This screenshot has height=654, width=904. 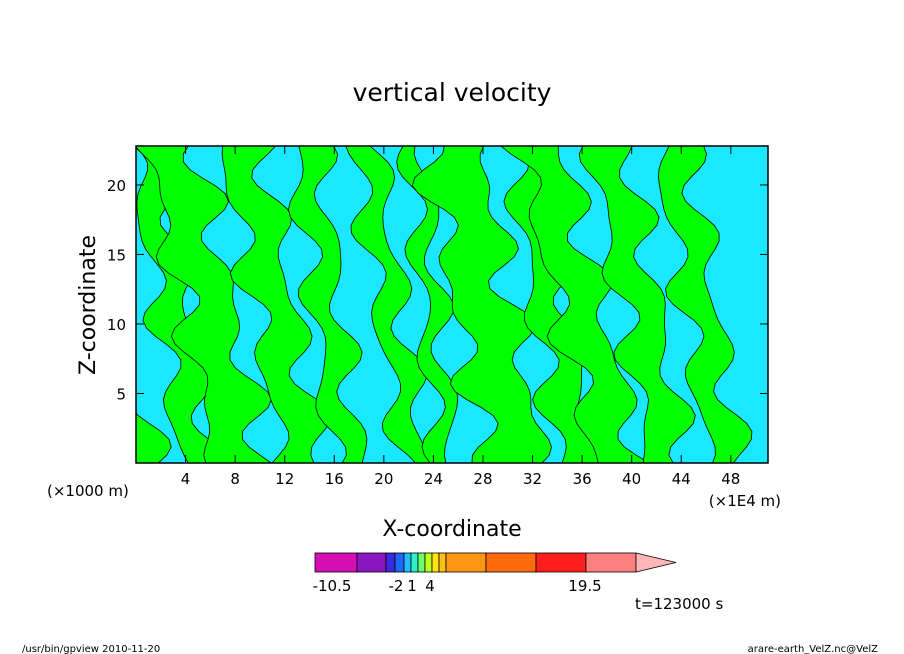 What do you see at coordinates (186, 479) in the screenshot?
I see `x-tick-label: 4` at bounding box center [186, 479].